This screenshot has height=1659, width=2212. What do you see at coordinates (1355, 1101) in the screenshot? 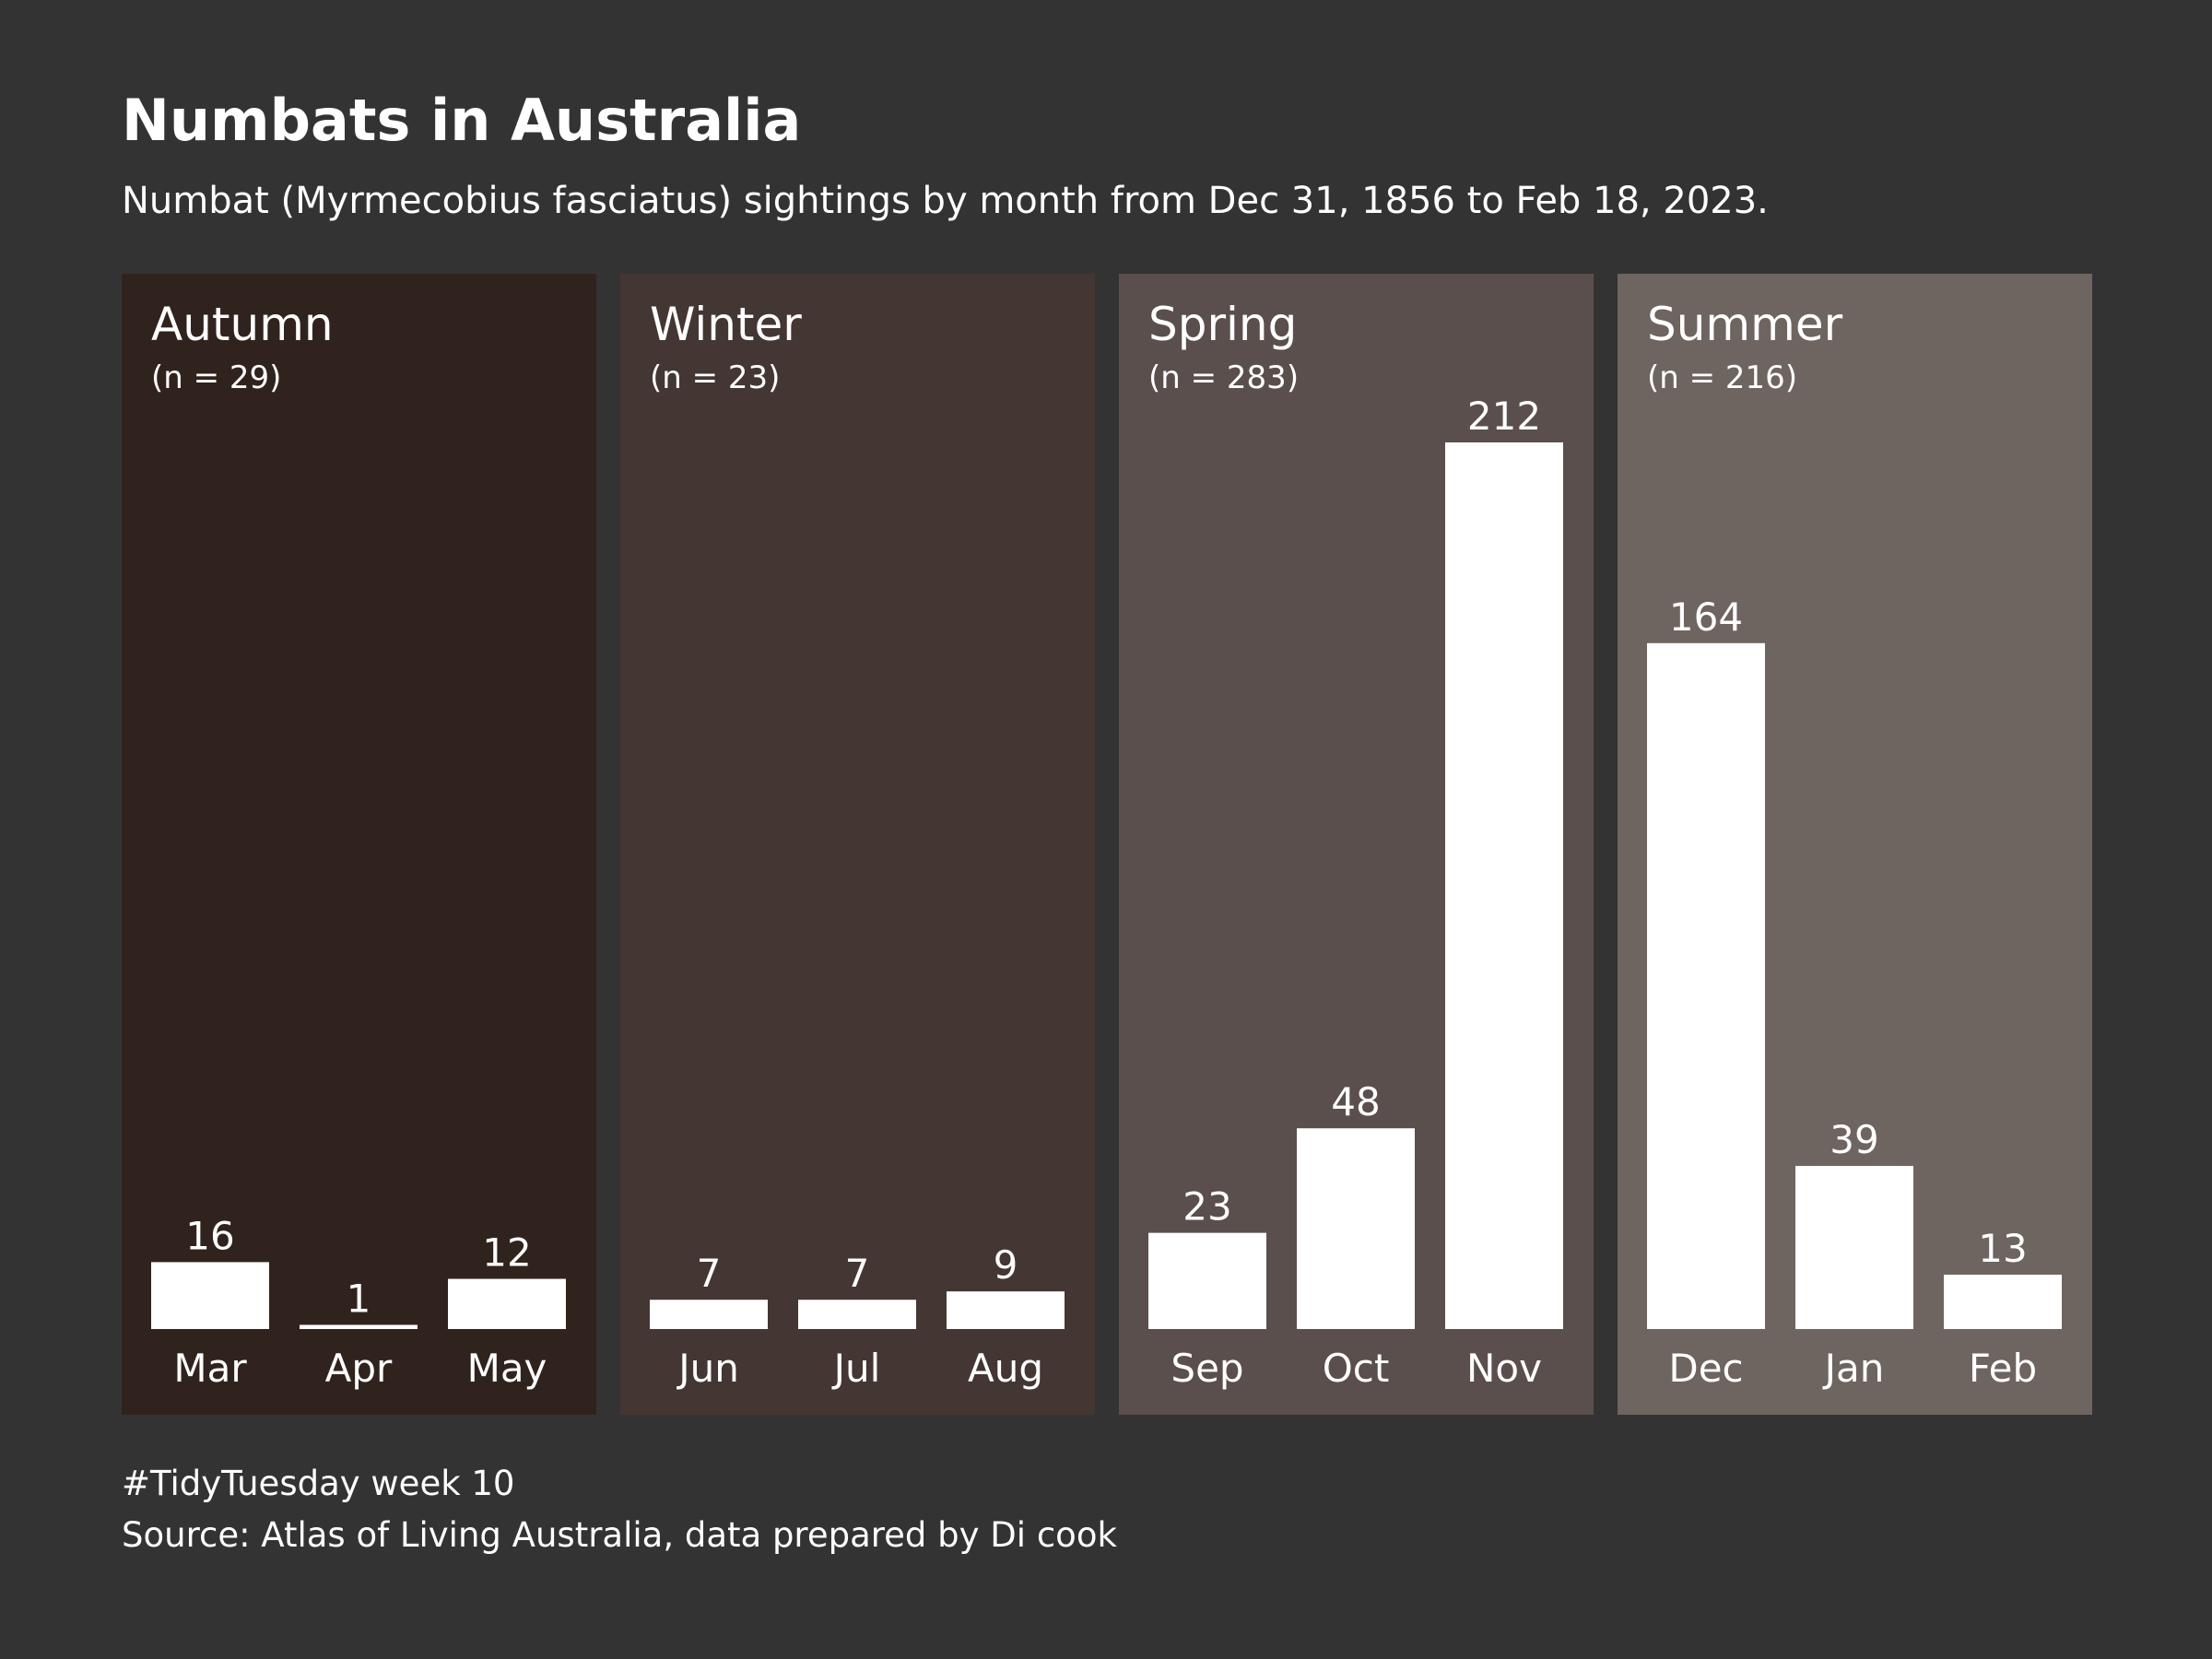
I see `data-label-oct: 48` at bounding box center [1355, 1101].